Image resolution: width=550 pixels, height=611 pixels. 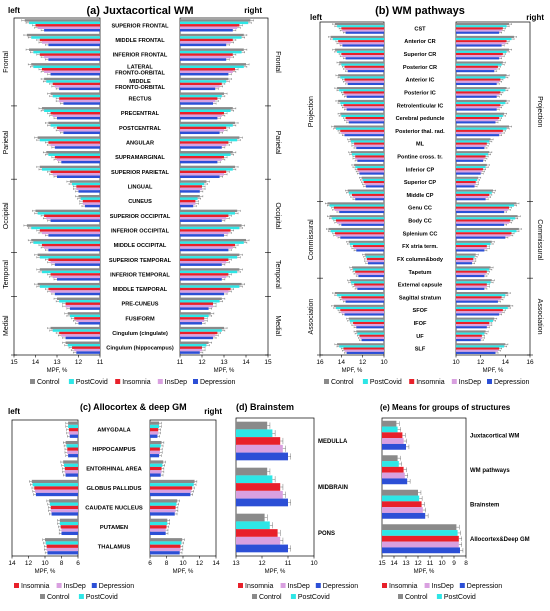 I want to click on panel-b-left-bar-11-depression, so click(x=371, y=173).